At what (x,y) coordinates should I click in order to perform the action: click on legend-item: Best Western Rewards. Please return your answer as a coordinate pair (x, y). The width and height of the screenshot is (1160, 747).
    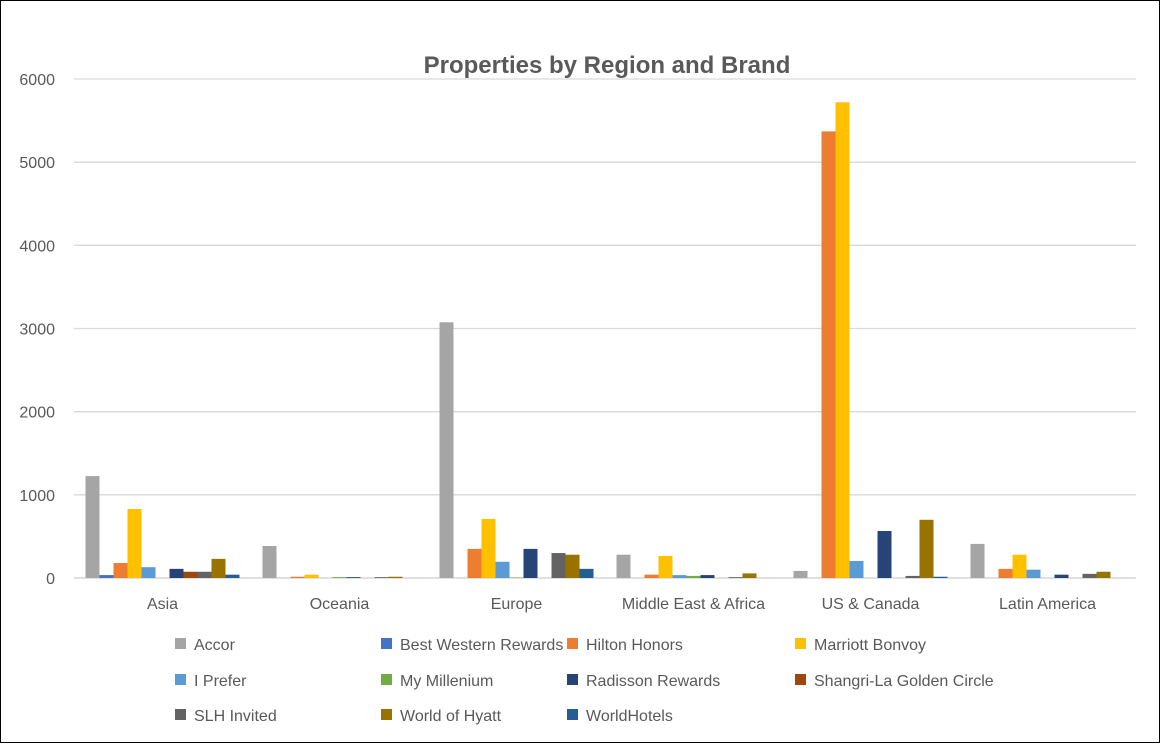
    Looking at the image, I should click on (472, 645).